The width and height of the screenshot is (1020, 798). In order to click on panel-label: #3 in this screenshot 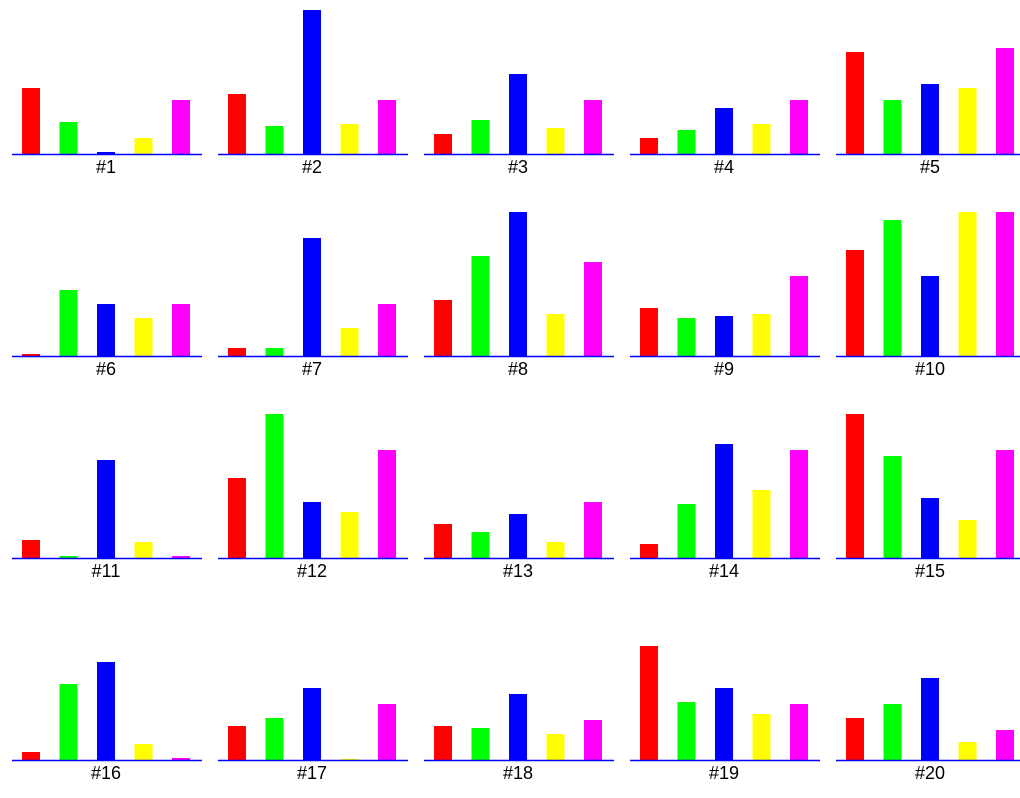, I will do `click(518, 167)`.